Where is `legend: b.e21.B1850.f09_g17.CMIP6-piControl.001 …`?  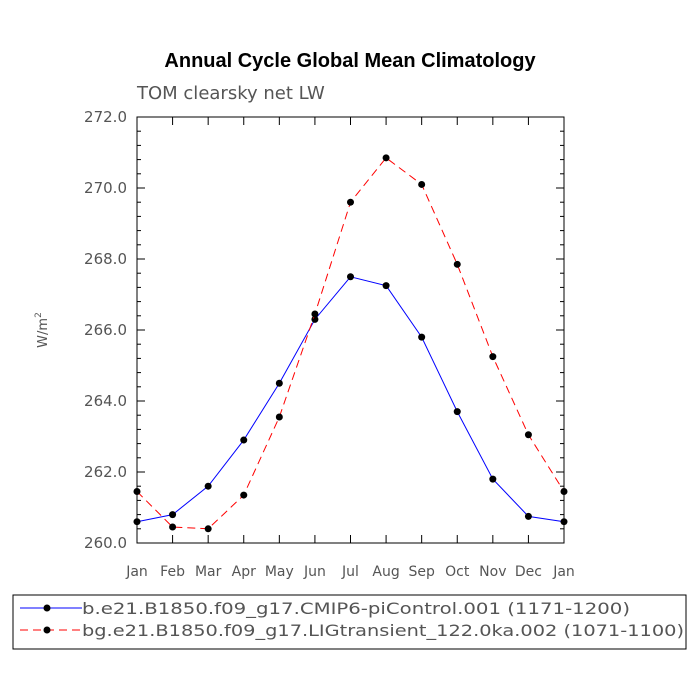
legend: b.e21.B1850.f09_g17.CMIP6-piControl.001 … is located at coordinates (352, 620).